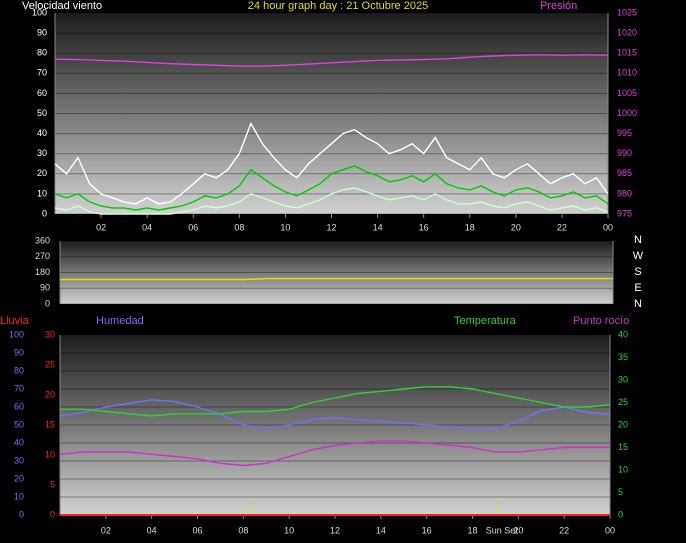 This screenshot has height=543, width=686. I want to click on y2-tick-label: 980, so click(624, 193).